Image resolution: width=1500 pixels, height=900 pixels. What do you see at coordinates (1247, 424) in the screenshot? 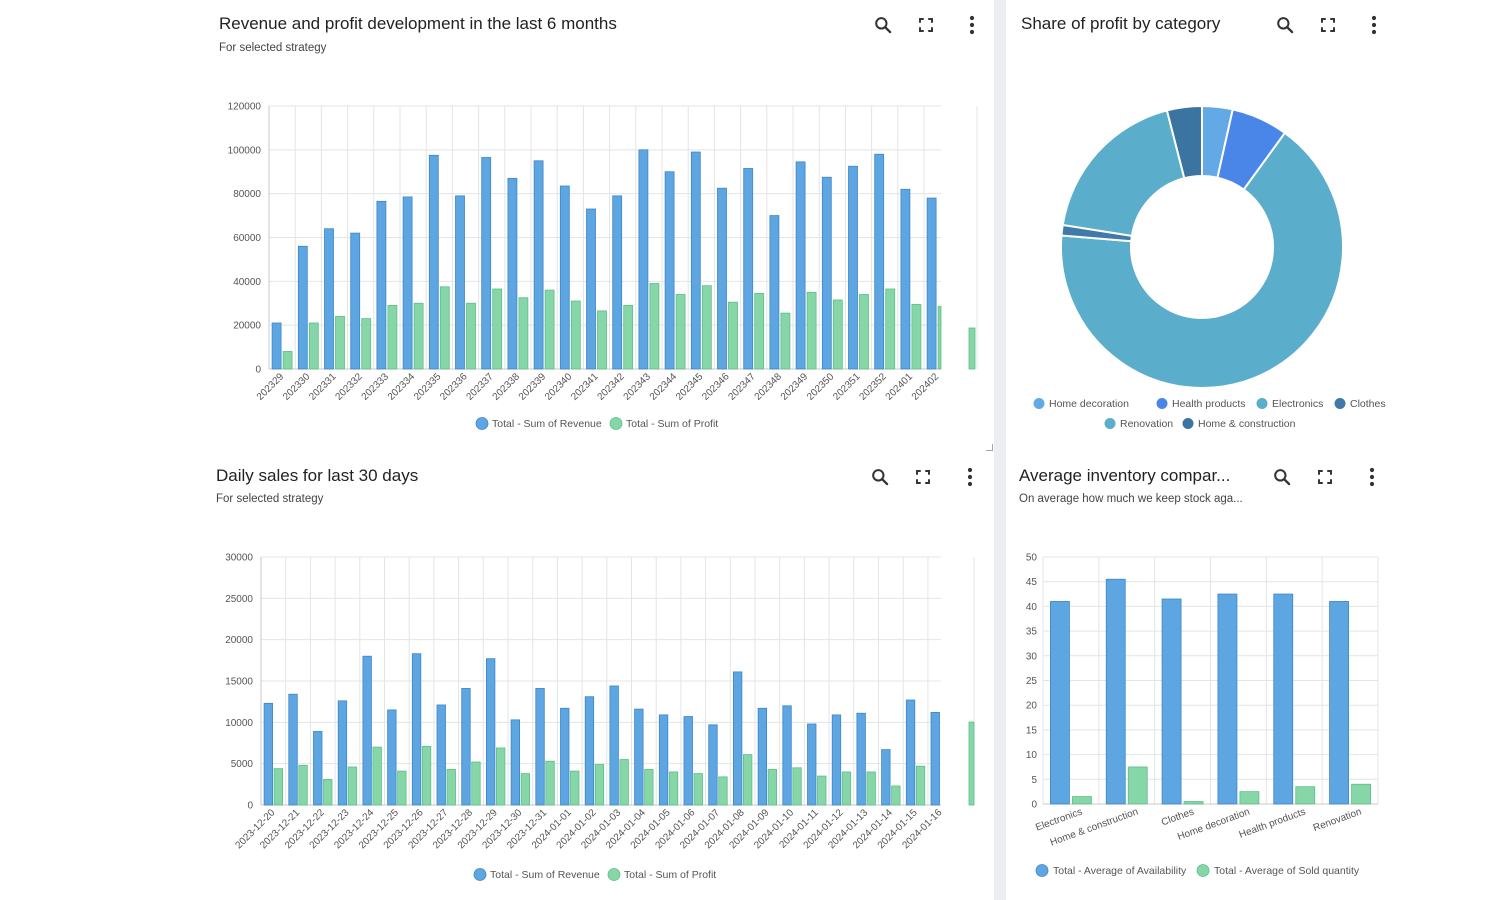
I see `legend-label: Home & construction` at bounding box center [1247, 424].